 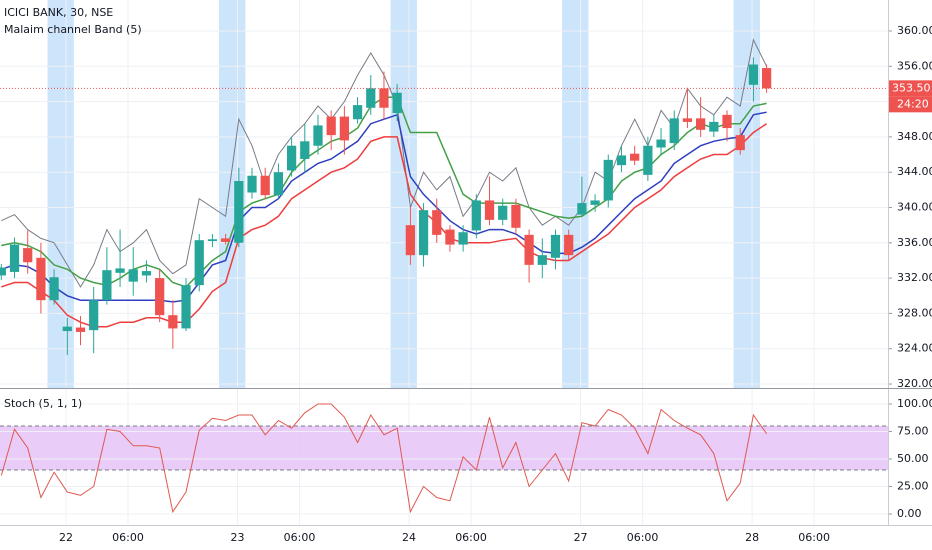 I want to click on countdown-box, so click(x=910, y=104).